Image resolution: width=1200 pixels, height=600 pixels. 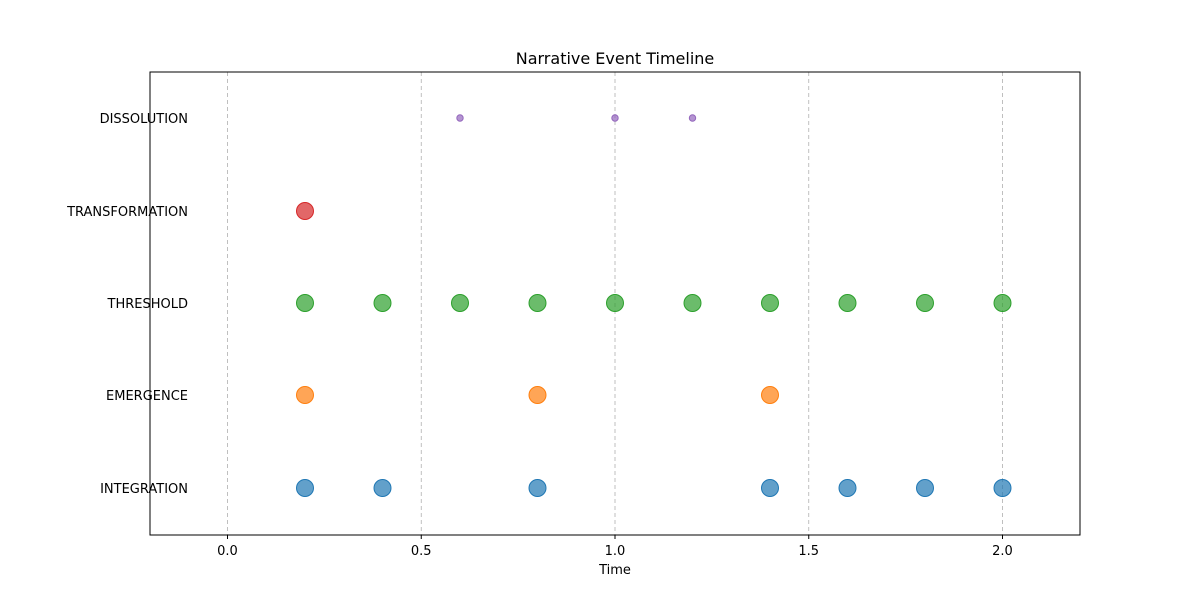 I want to click on x-tick-label: 0.5, so click(x=421, y=551).